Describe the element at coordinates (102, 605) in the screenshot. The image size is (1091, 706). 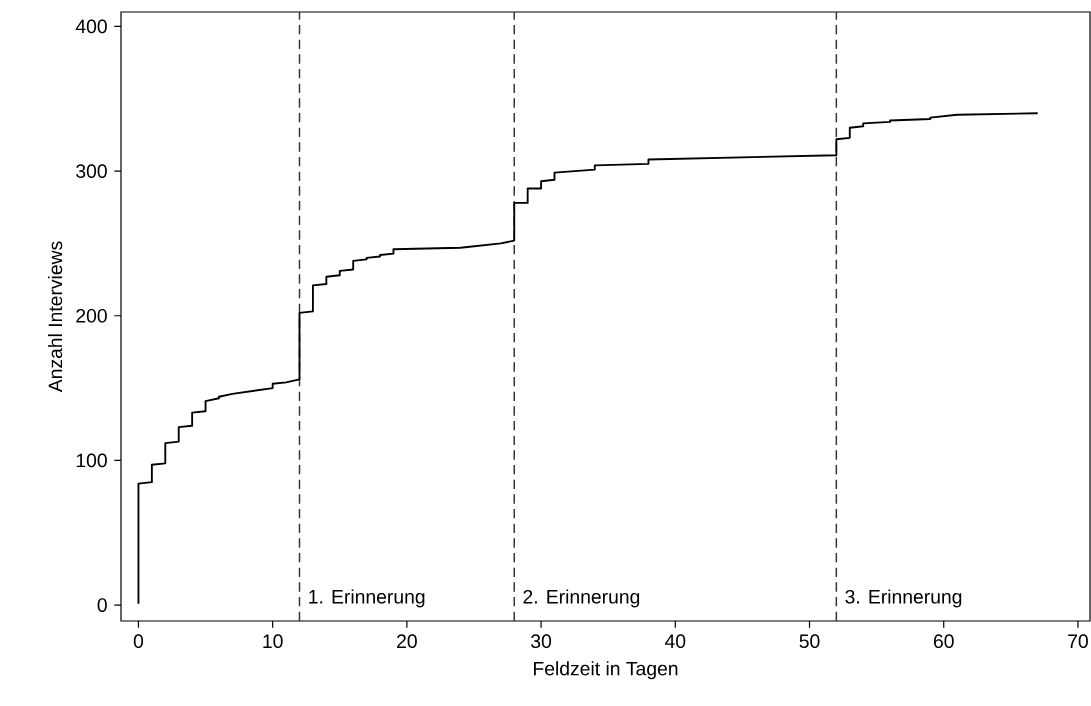
I see `y-tick-label: 0` at that location.